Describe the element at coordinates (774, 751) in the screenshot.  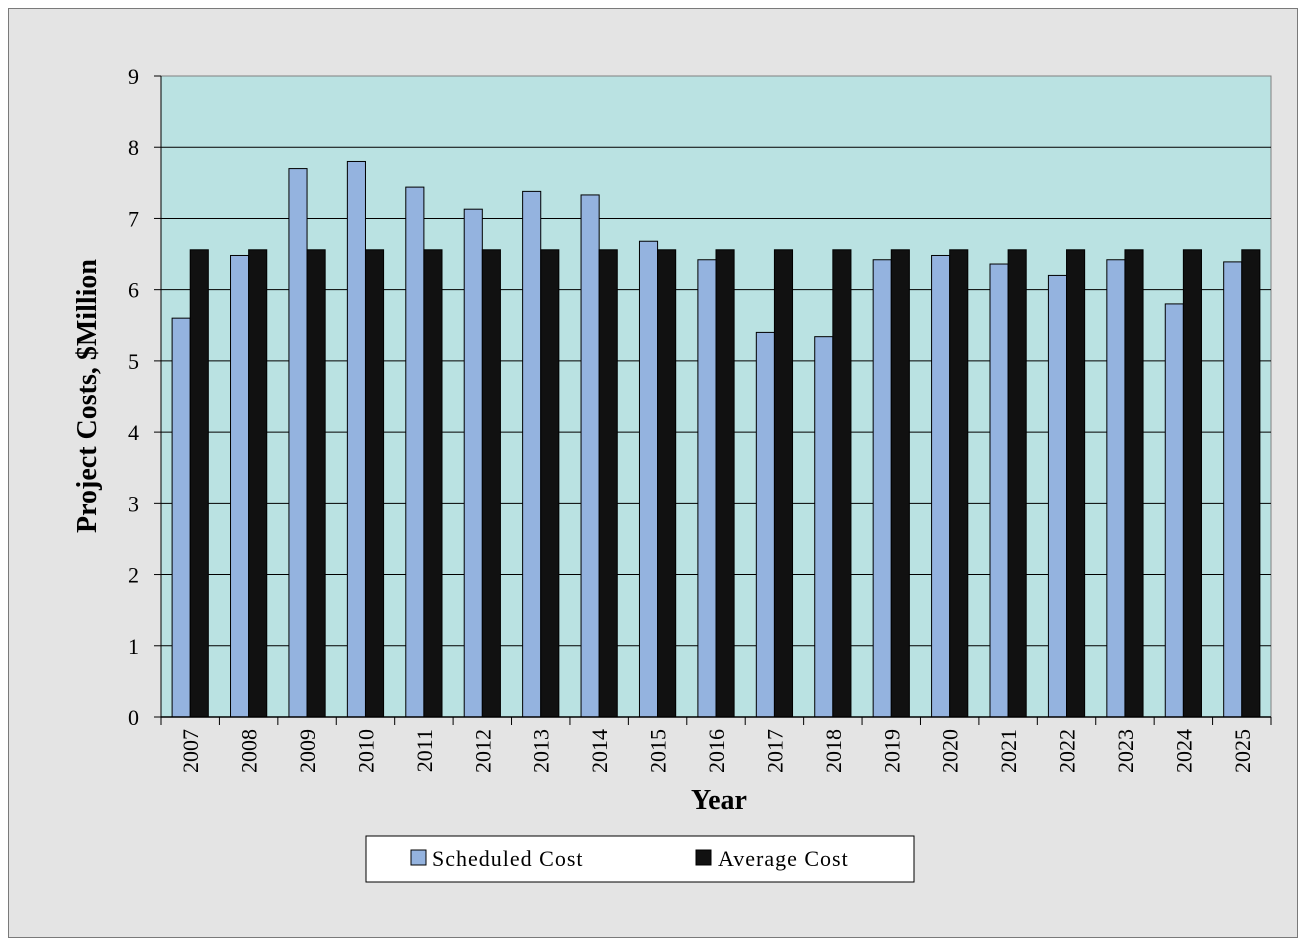
I see `x-tick-label: 2017` at that location.